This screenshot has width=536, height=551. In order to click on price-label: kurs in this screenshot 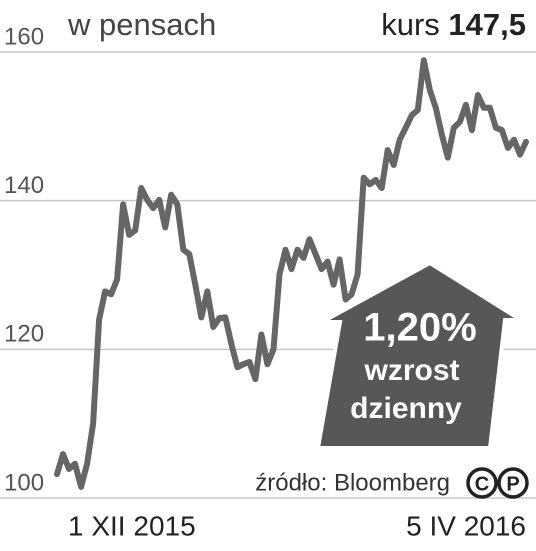, I will do `click(410, 24)`.